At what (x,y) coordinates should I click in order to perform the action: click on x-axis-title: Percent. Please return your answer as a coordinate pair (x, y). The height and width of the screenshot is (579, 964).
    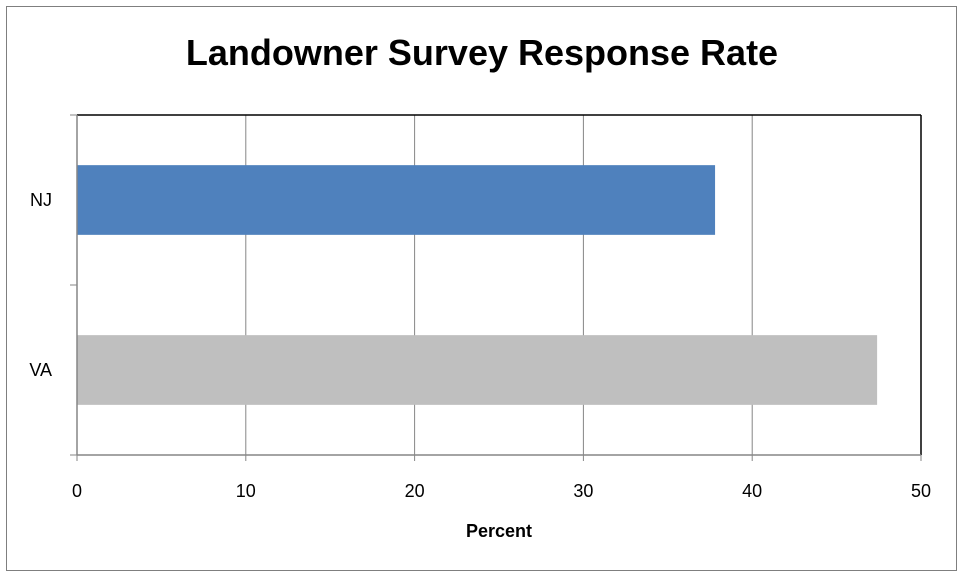
    Looking at the image, I should click on (499, 531).